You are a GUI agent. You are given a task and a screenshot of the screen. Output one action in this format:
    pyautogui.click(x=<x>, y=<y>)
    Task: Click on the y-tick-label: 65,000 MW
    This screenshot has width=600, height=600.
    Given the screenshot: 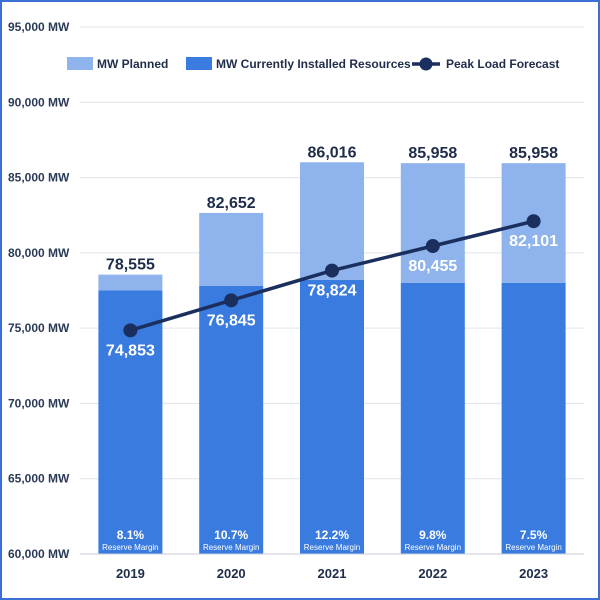 What is the action you would take?
    pyautogui.click(x=39, y=479)
    